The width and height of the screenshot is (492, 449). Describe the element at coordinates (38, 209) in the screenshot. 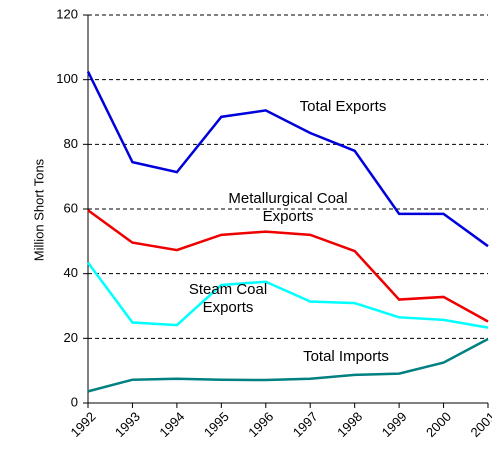

I see `y-axis-label: Million Short Tons` at that location.